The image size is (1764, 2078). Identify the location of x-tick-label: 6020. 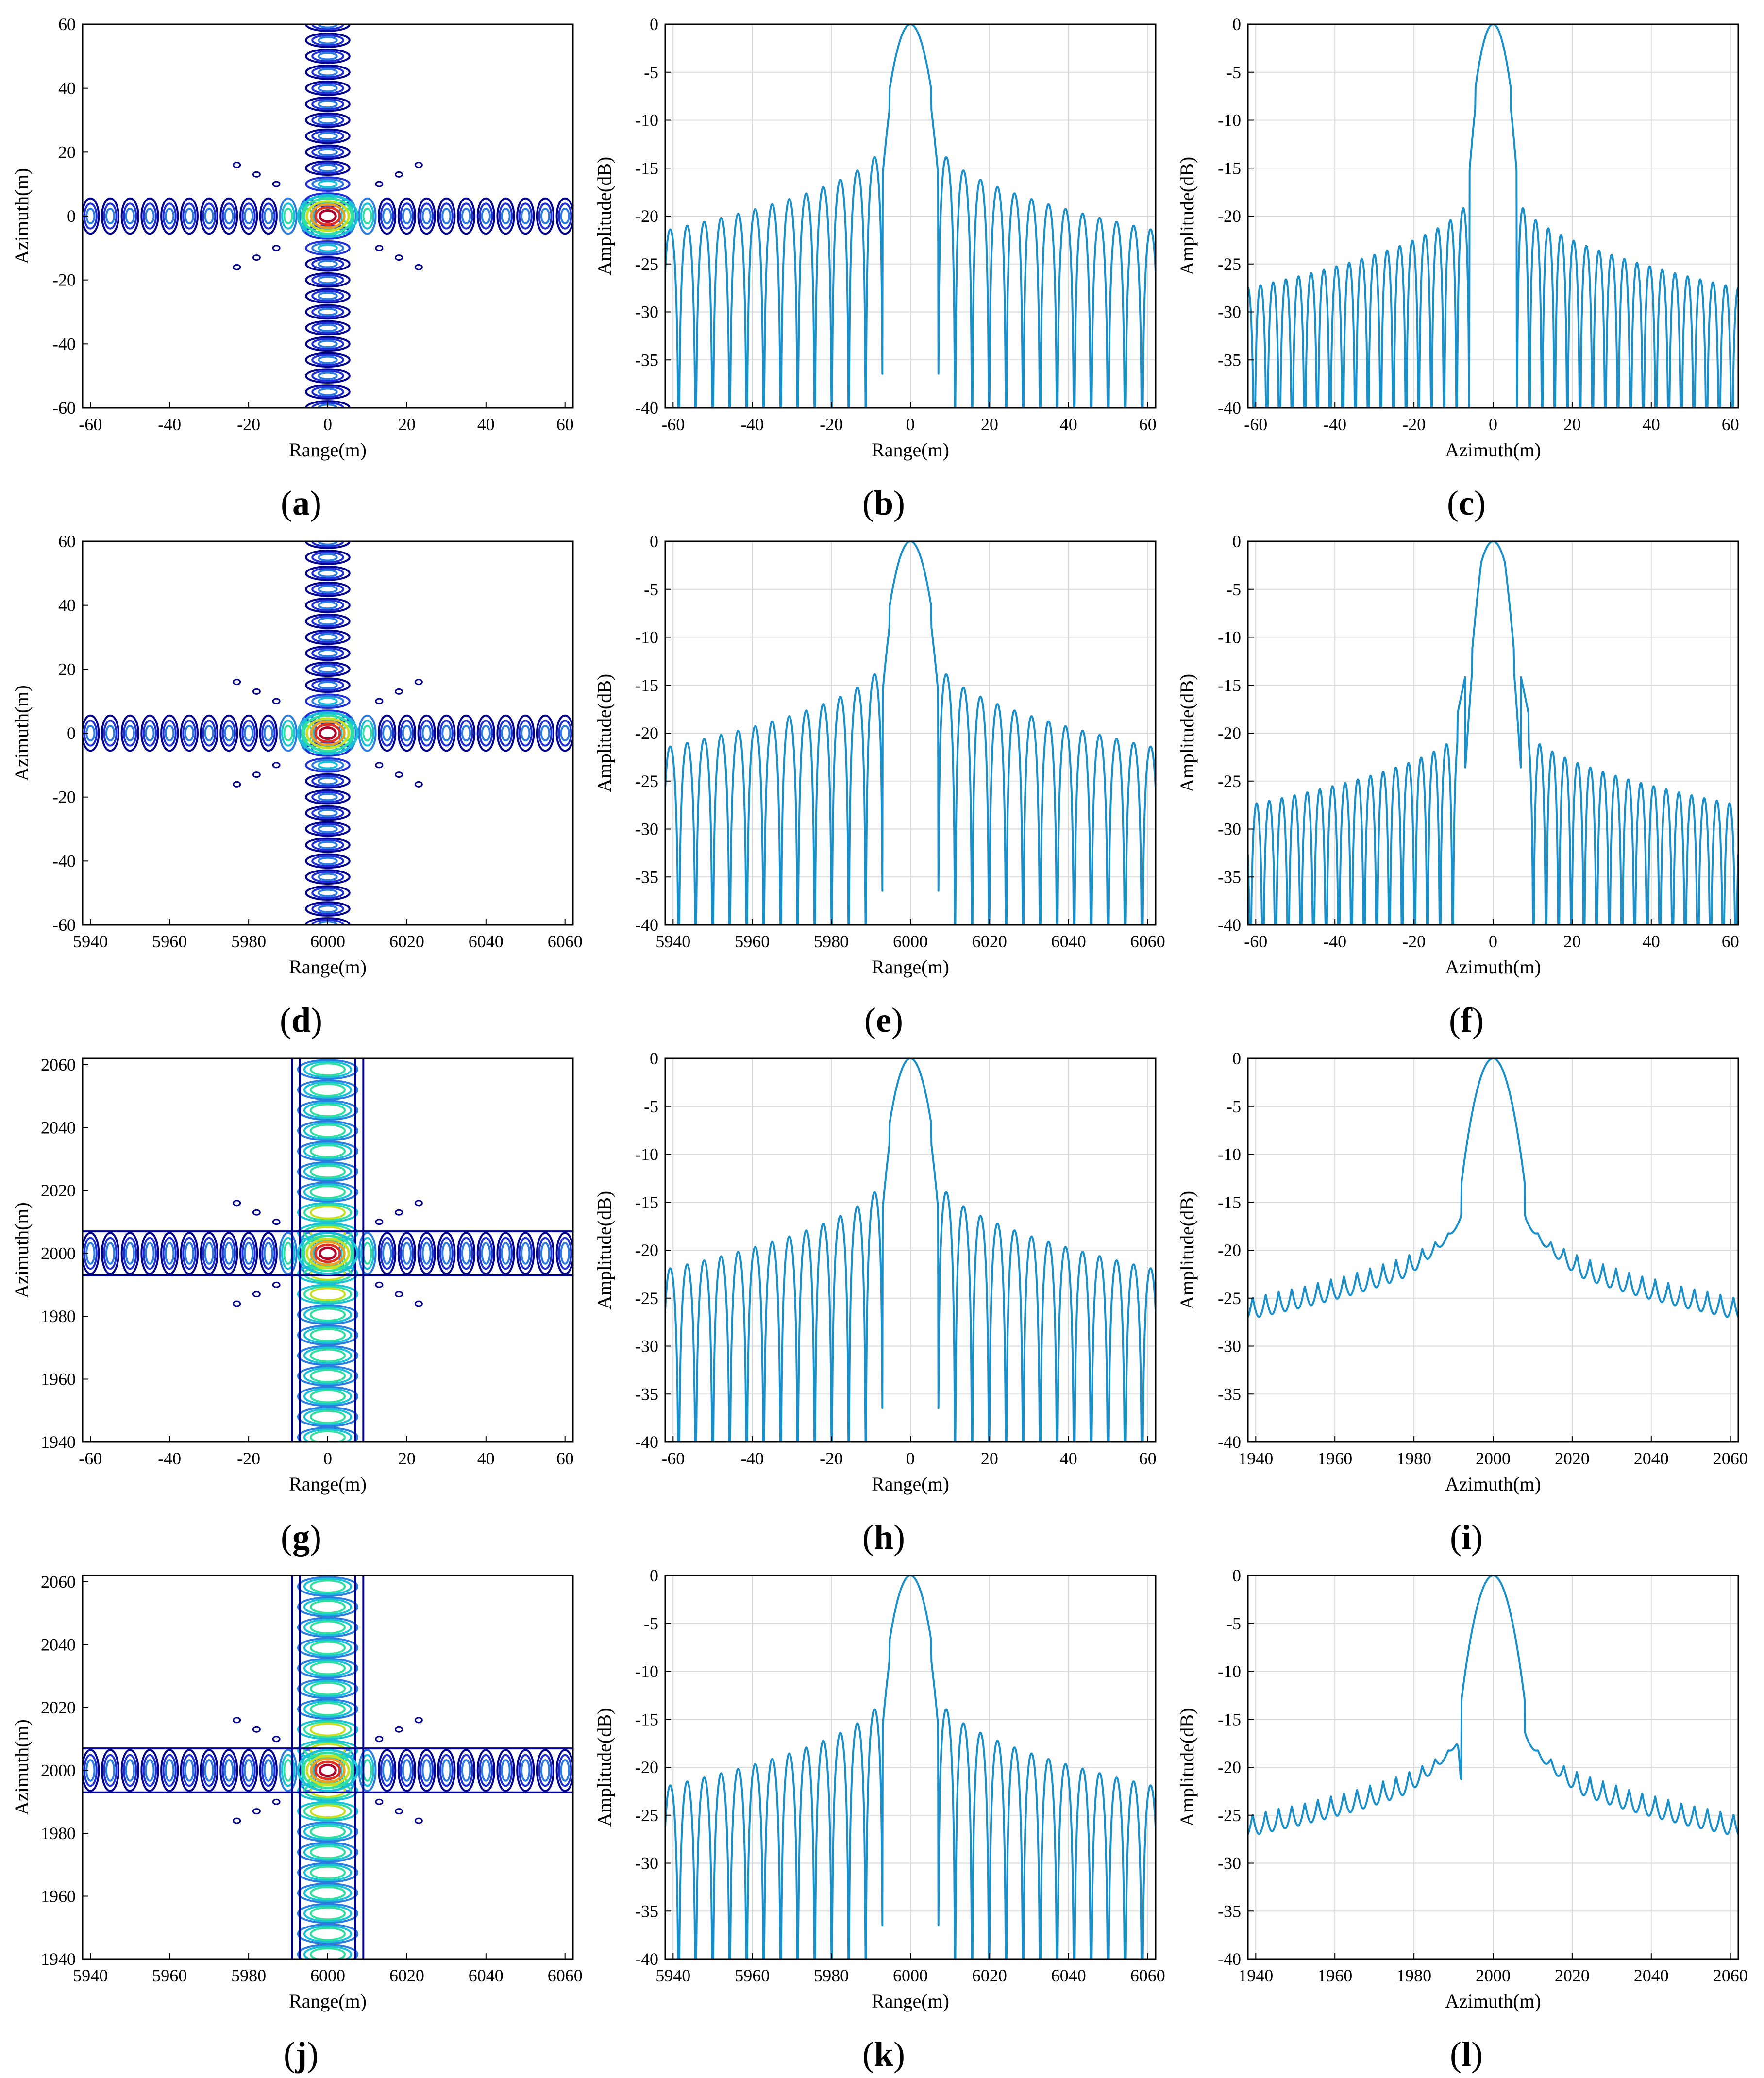
(406, 1975).